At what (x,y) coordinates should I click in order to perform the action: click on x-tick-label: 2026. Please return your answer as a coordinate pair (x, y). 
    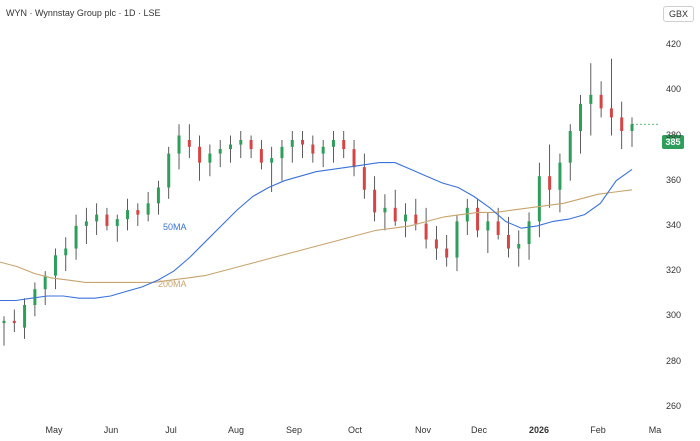
    Looking at the image, I should click on (539, 430).